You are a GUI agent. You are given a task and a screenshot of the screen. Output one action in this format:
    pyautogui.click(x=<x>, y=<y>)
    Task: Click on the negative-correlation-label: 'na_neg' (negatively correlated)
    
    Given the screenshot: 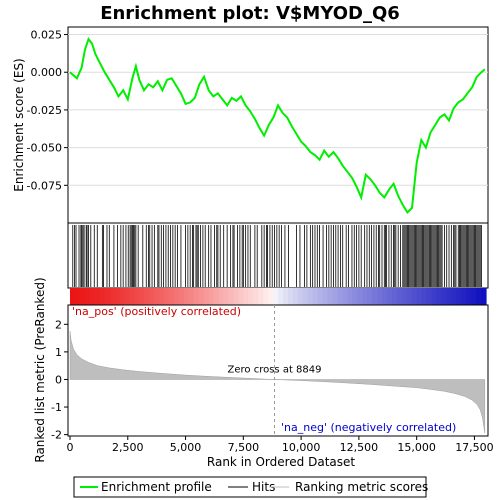 What is the action you would take?
    pyautogui.click(x=368, y=427)
    